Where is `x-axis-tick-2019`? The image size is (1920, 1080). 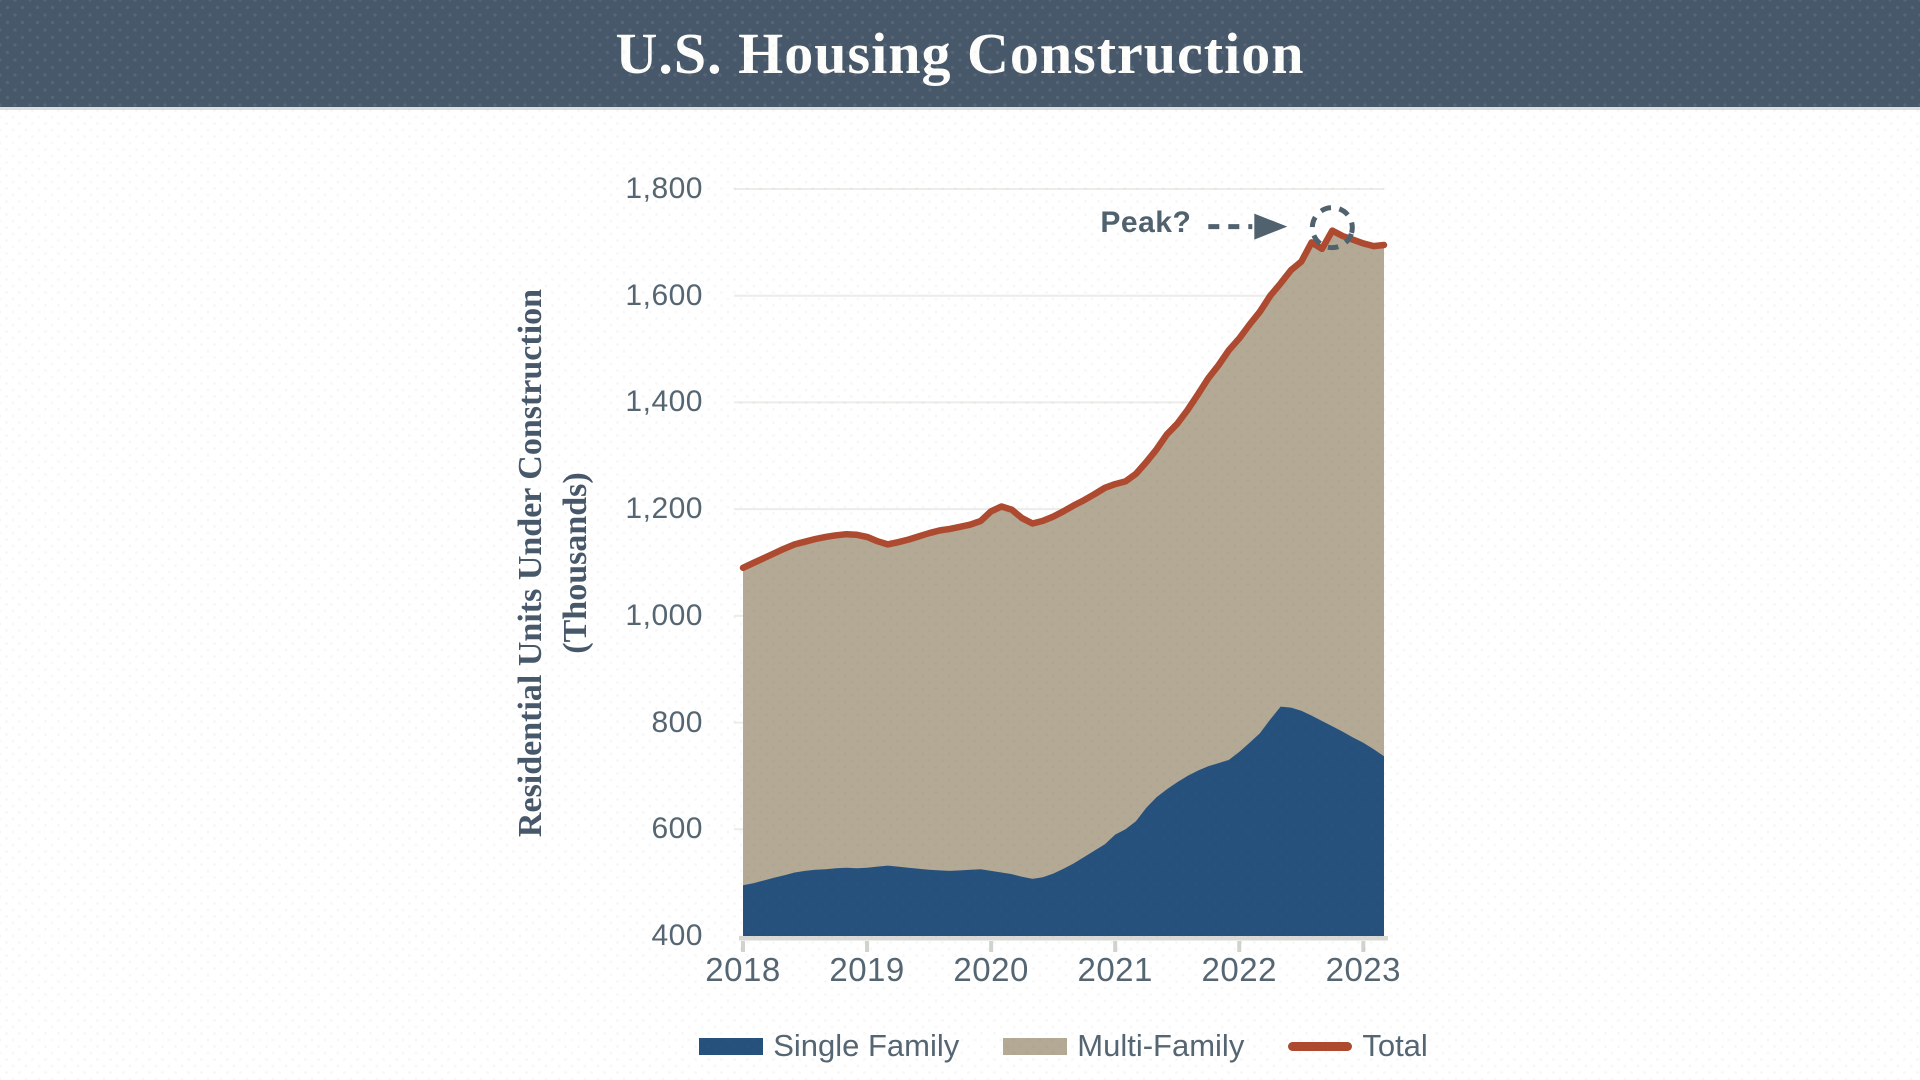
x-axis-tick-2019 is located at coordinates (867, 946).